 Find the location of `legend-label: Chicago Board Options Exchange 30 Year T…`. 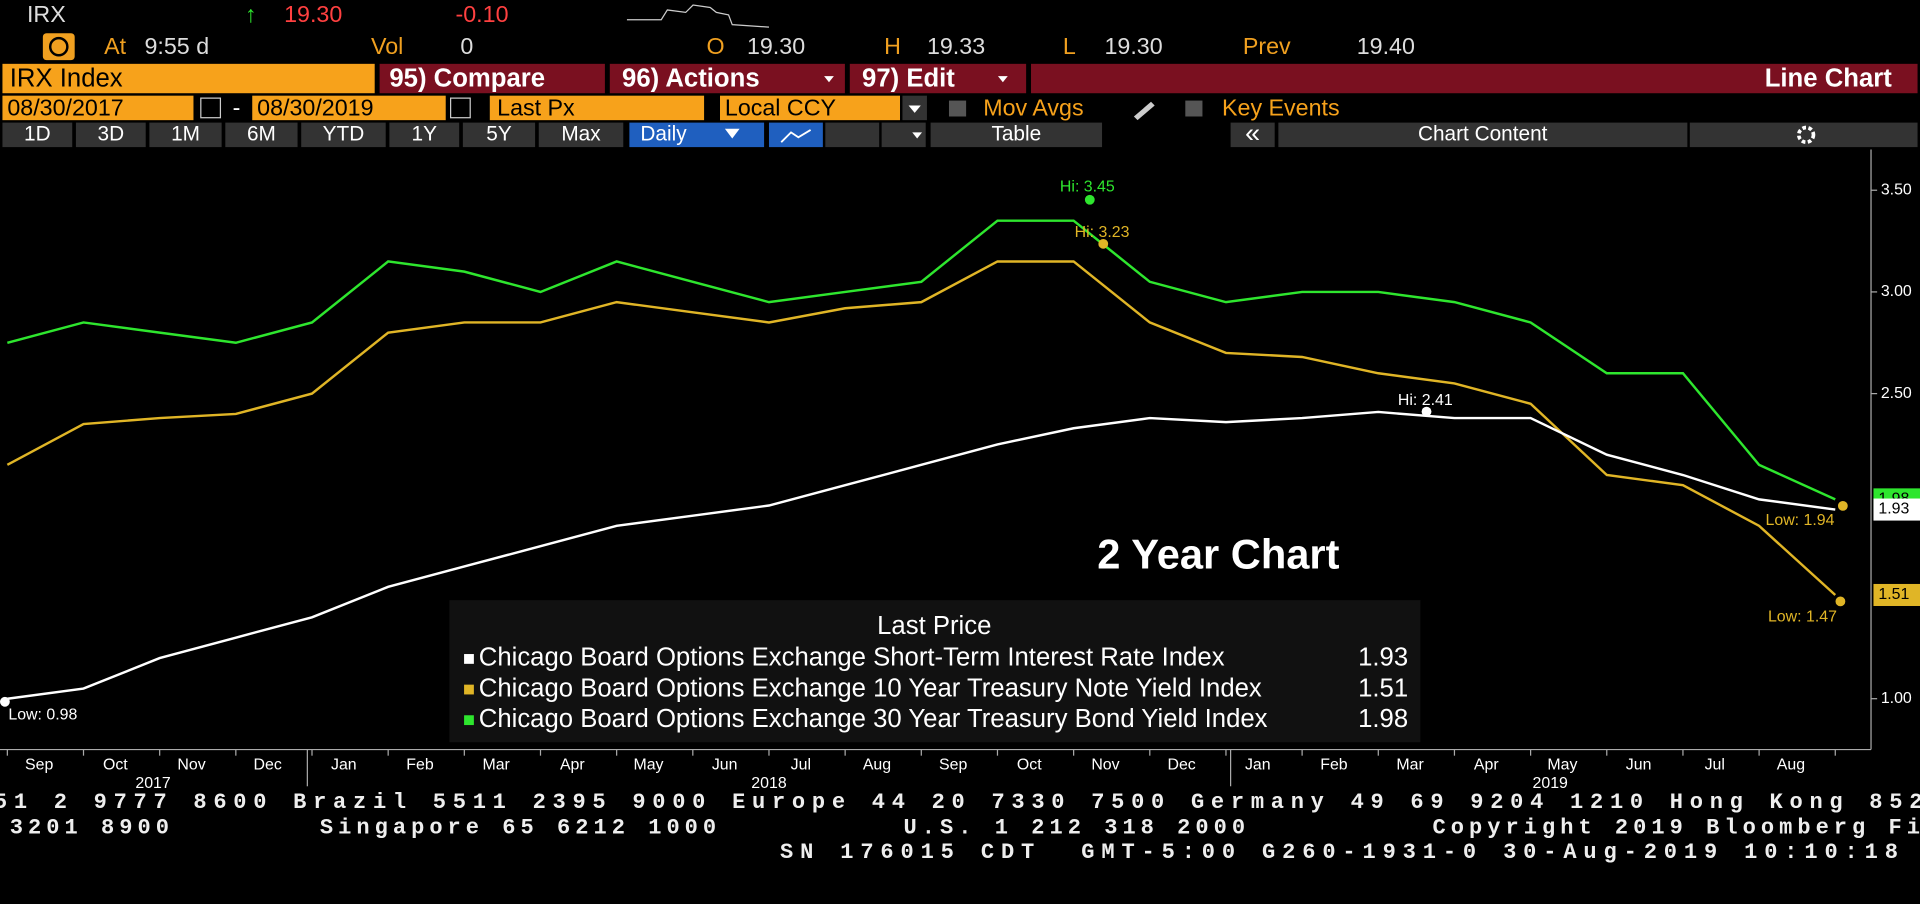

legend-label: Chicago Board Options Exchange 30 Year T… is located at coordinates (873, 719).